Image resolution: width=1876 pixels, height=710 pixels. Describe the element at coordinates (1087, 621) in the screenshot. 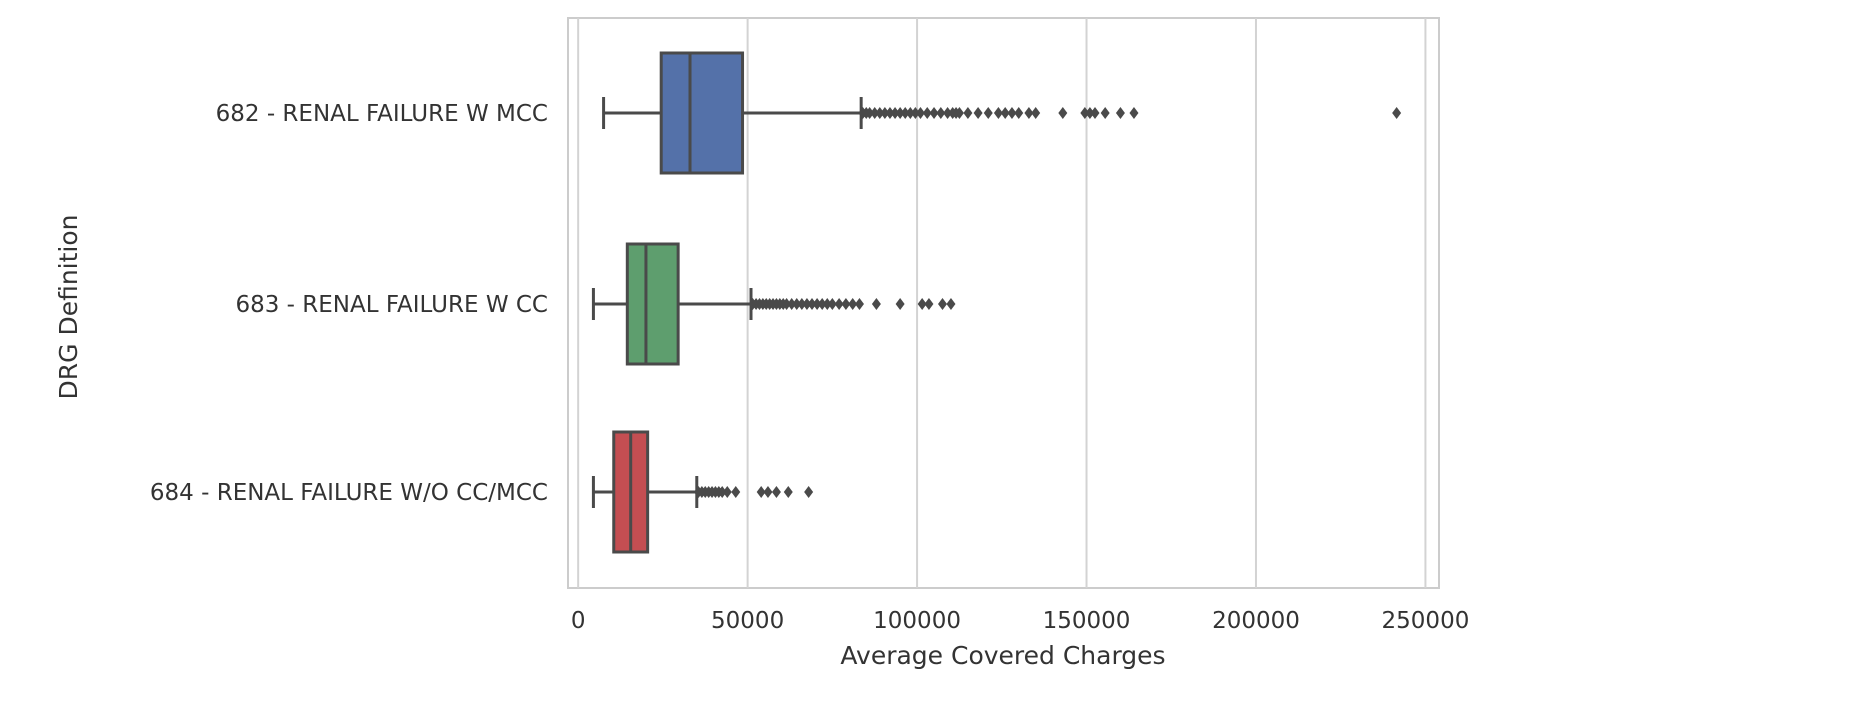

I see `x-tick-label: 150000` at that location.